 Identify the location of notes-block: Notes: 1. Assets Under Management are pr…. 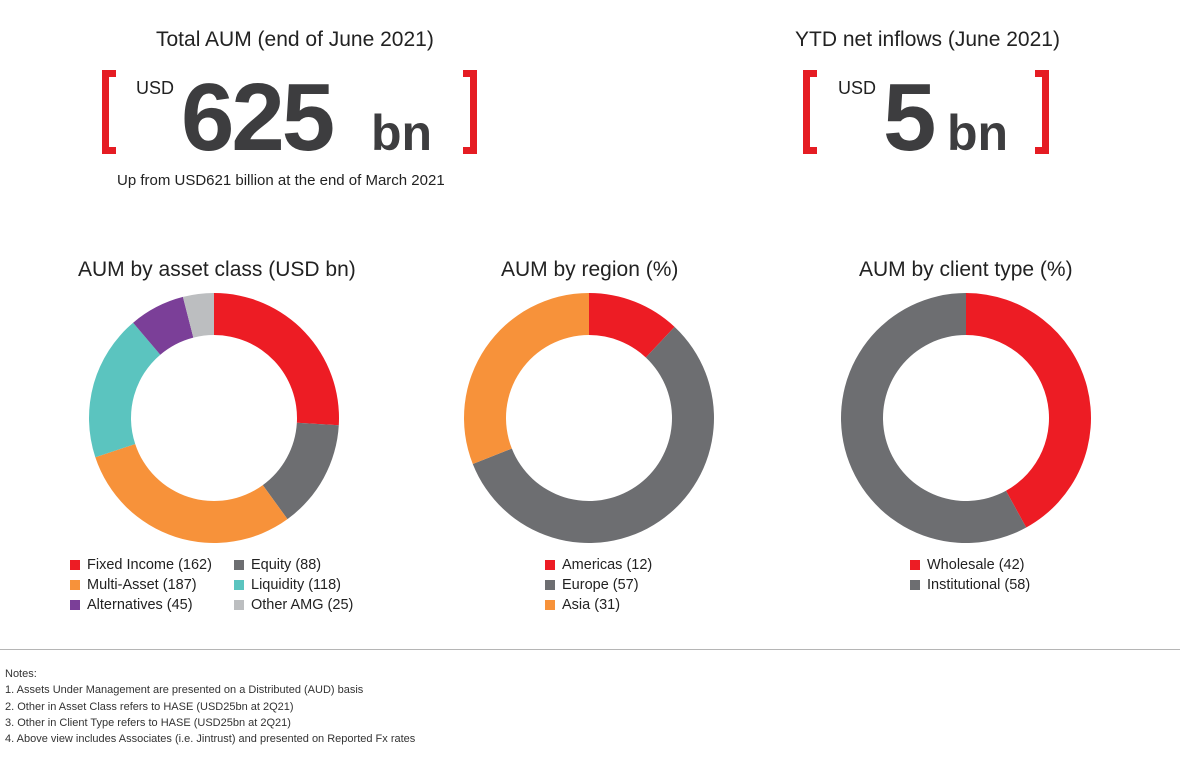
(210, 706).